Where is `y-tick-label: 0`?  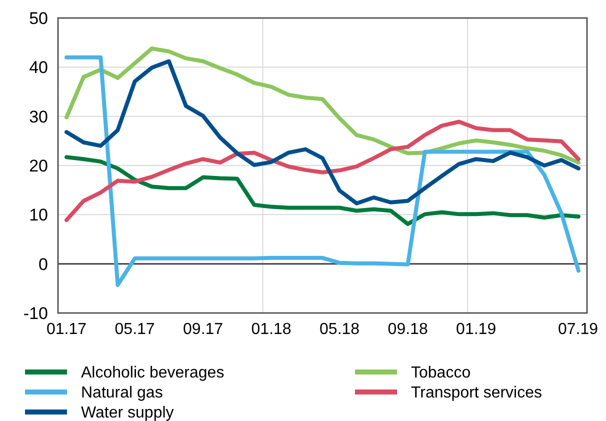
y-tick-label: 0 is located at coordinates (43, 264).